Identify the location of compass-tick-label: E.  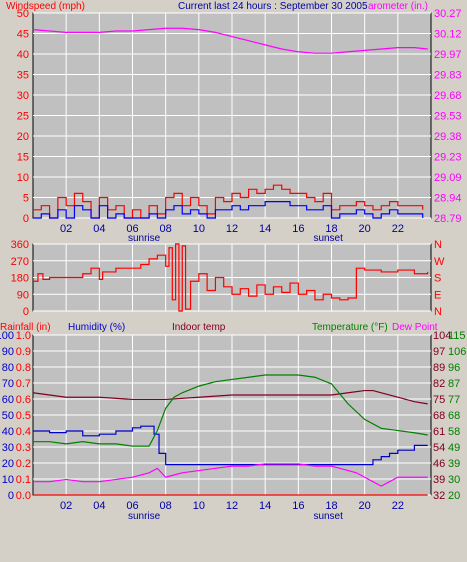
(437, 295).